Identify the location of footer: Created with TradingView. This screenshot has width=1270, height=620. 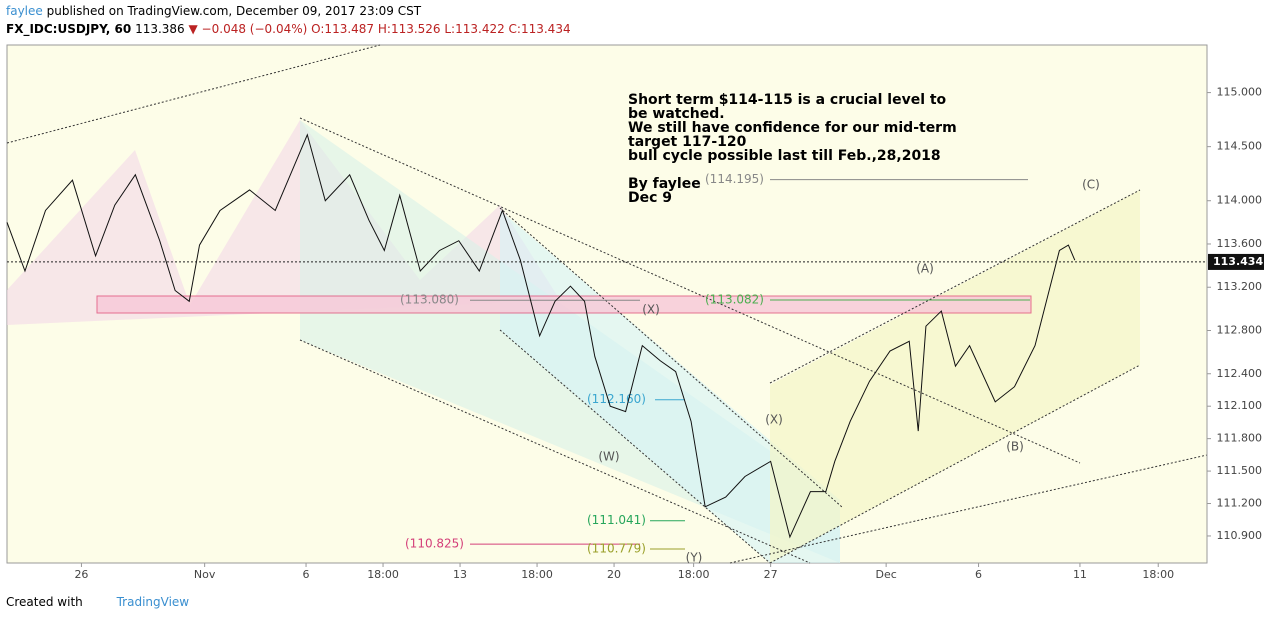
(97, 602).